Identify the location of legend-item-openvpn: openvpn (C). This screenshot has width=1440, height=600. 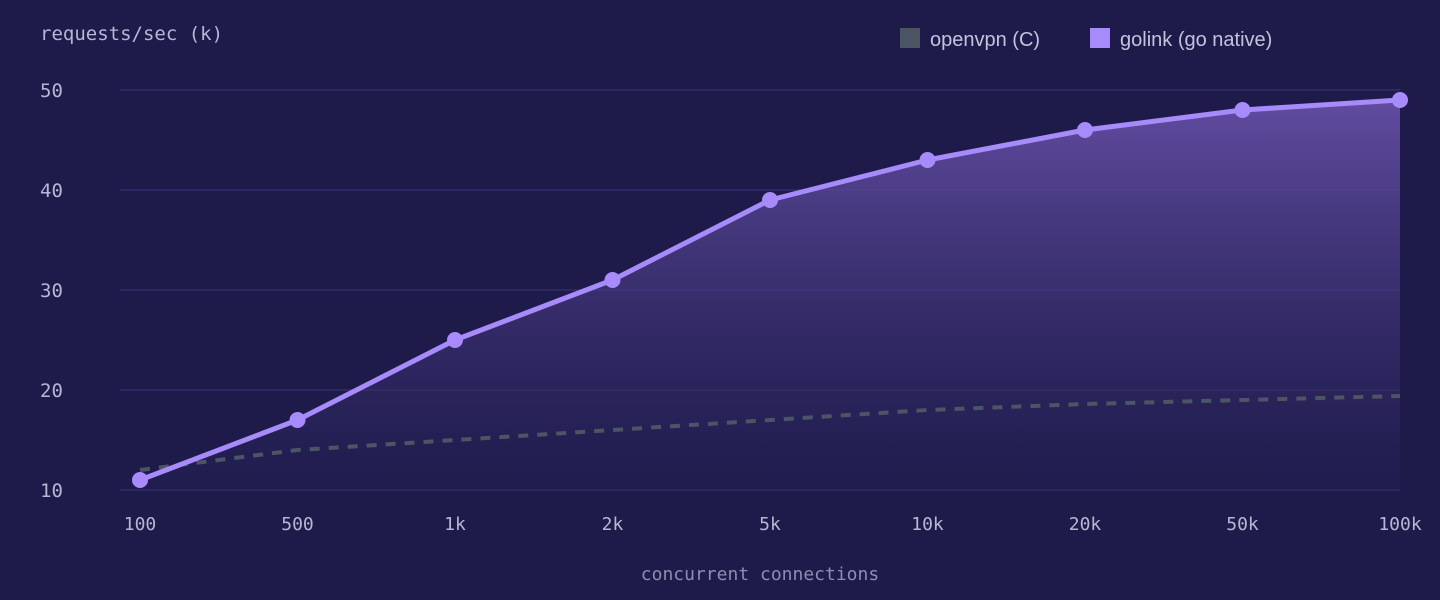
(970, 39).